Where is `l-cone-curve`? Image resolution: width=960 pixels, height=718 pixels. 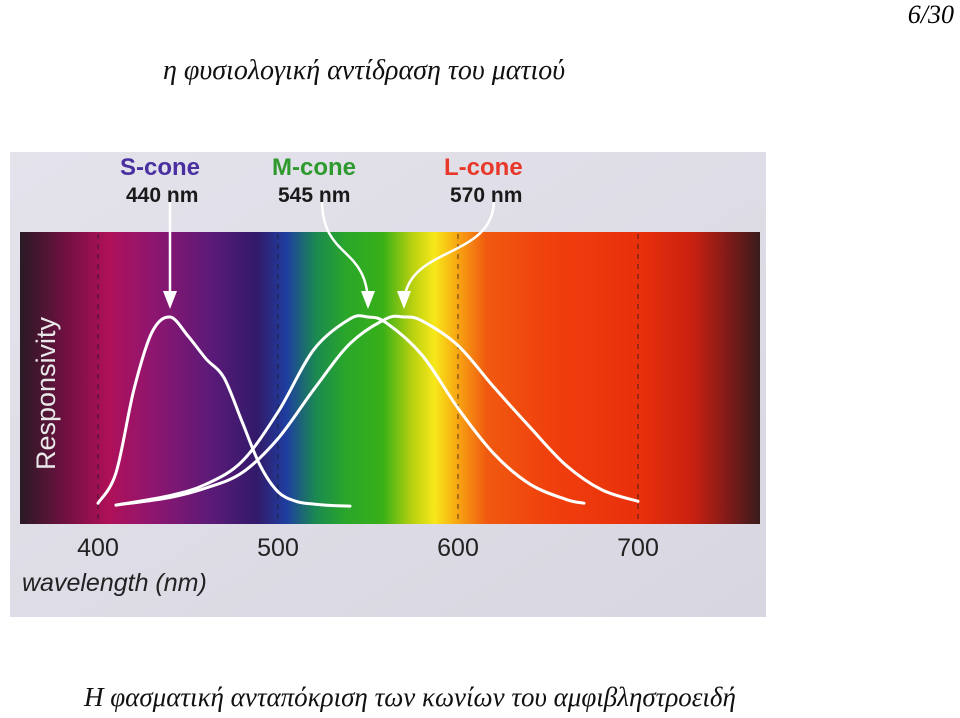
l-cone-curve is located at coordinates (377, 410).